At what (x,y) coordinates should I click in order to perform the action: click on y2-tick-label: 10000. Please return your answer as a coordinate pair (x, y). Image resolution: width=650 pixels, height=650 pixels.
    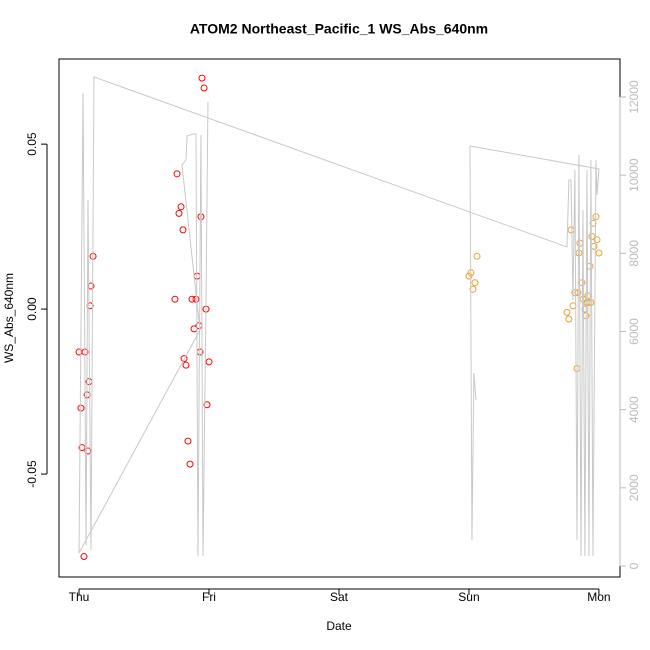
    Looking at the image, I should click on (634, 175).